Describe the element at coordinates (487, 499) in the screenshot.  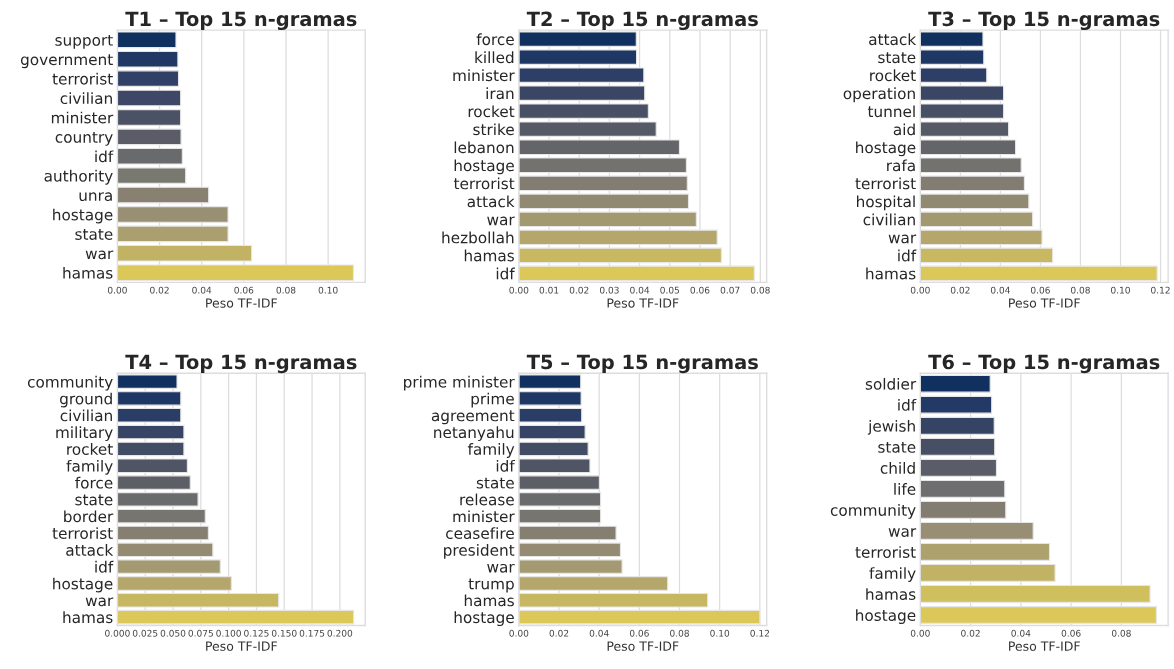
I see `y-tick-label: release` at that location.